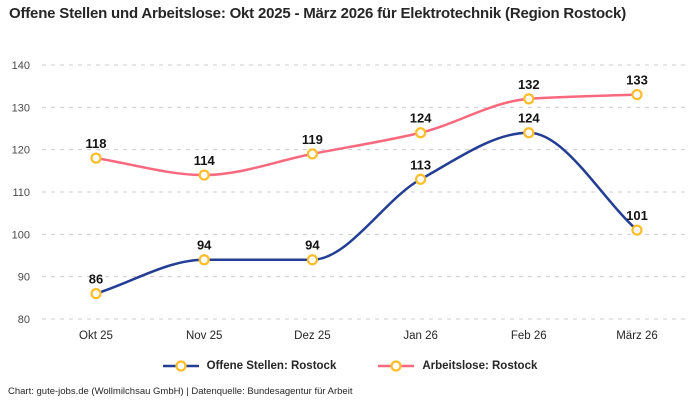  Describe the element at coordinates (637, 336) in the screenshot. I see `x-axis-tick-label: März 26` at that location.